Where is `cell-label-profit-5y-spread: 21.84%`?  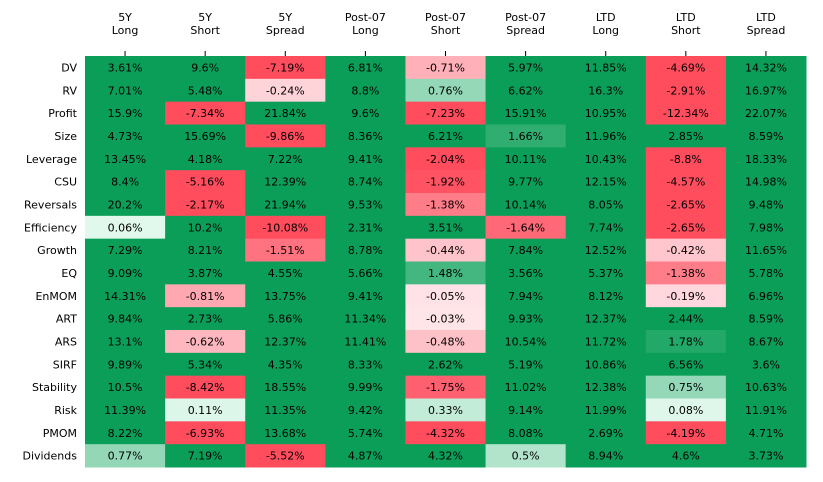 cell-label-profit-5y-spread: 21.84% is located at coordinates (285, 113).